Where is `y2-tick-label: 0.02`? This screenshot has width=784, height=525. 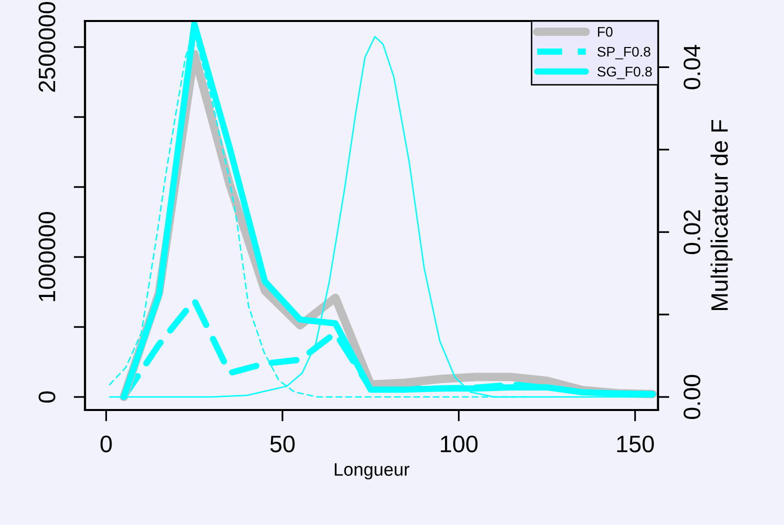
y2-tick-label: 0.02 is located at coordinates (692, 232).